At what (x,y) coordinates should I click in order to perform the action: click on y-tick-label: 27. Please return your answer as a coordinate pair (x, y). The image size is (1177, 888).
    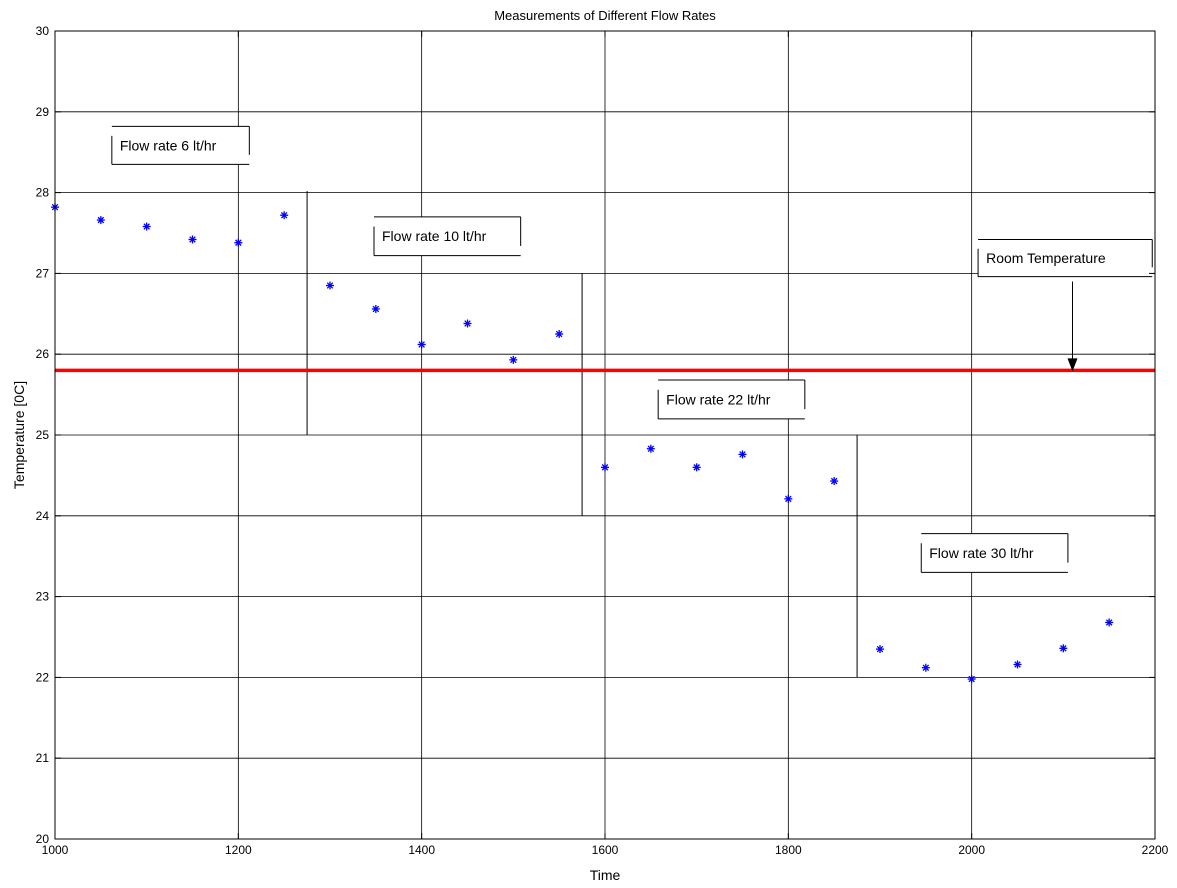
    Looking at the image, I should click on (43, 273).